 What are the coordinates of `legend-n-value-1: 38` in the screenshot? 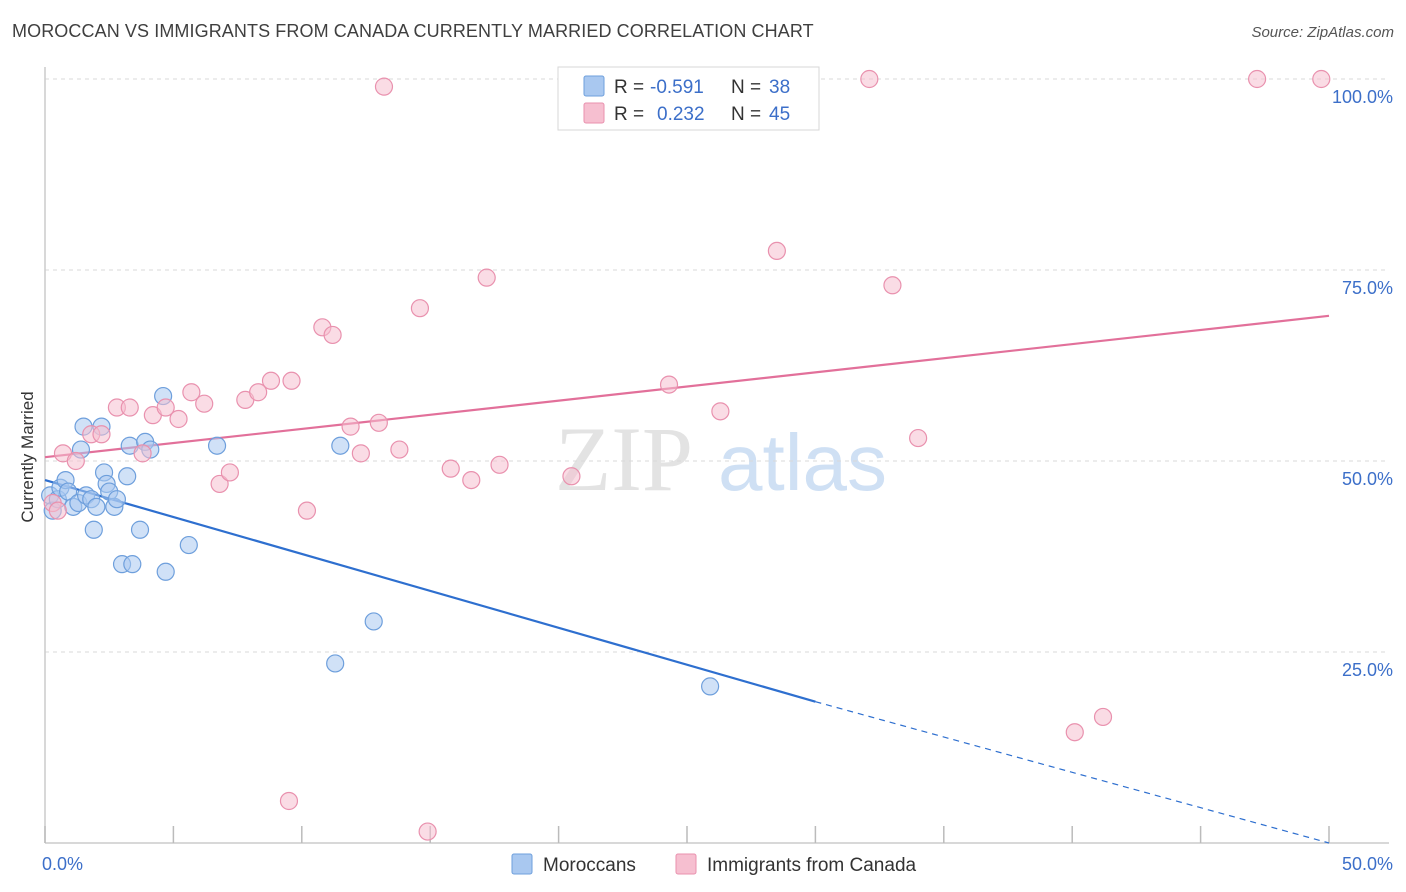 It's located at (779, 87).